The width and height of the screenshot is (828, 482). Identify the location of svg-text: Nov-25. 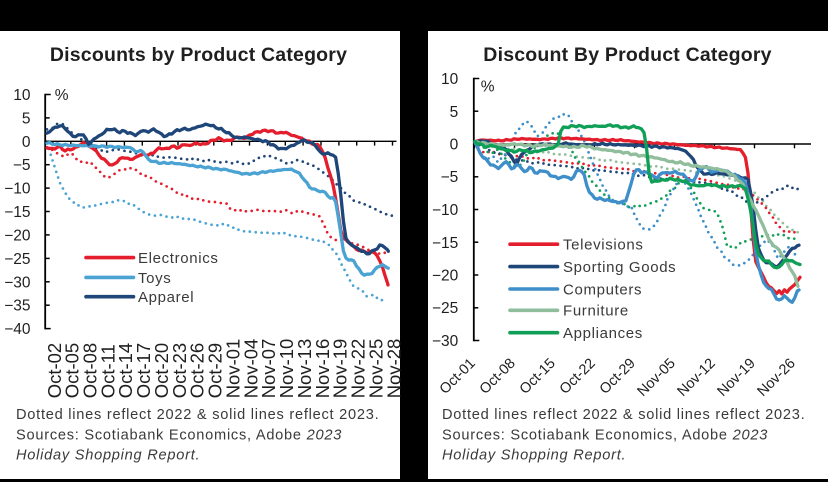
(375, 369).